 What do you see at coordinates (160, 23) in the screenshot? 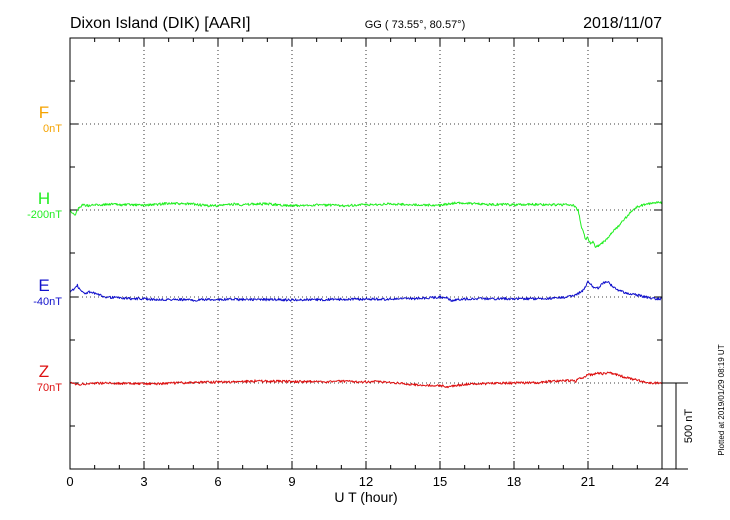
I see `station-title: Dixon Island (DIK) [AARI]` at bounding box center [160, 23].